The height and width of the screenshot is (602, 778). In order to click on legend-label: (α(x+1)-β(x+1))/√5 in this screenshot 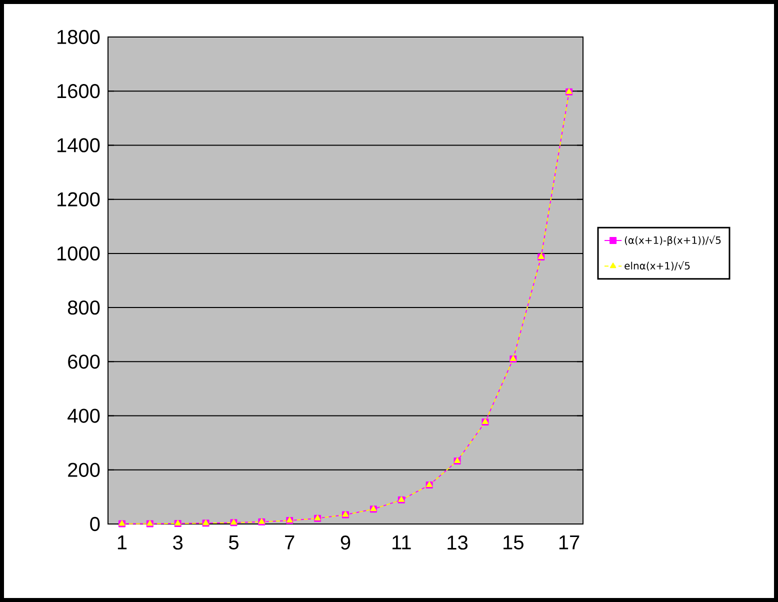, I will do `click(672, 241)`.